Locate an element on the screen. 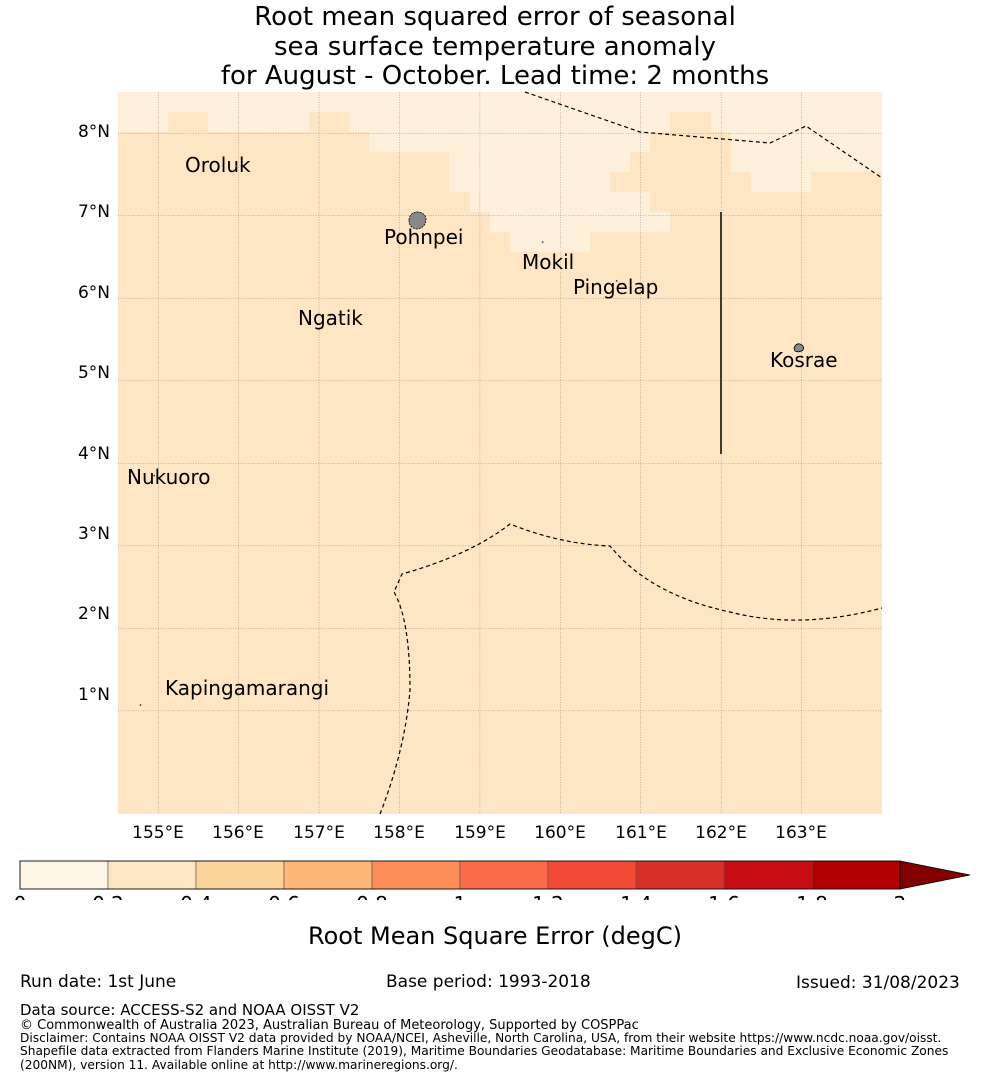  eez-boundary-south is located at coordinates (631, 669).